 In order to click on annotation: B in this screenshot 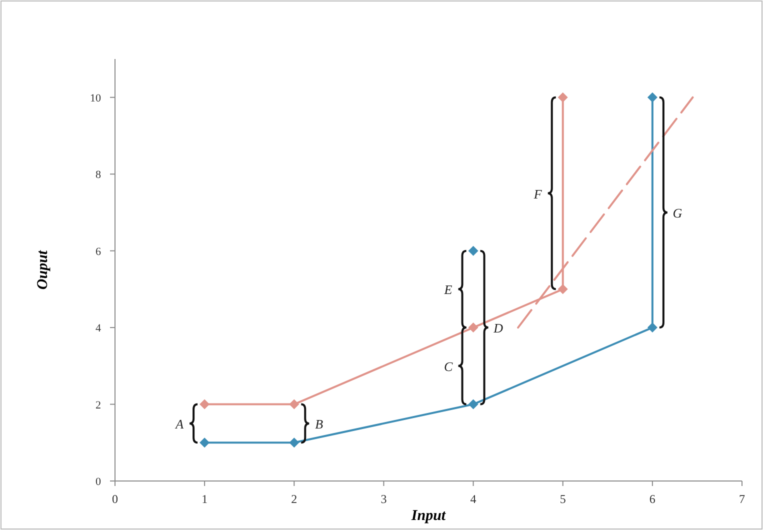, I will do `click(319, 424)`.